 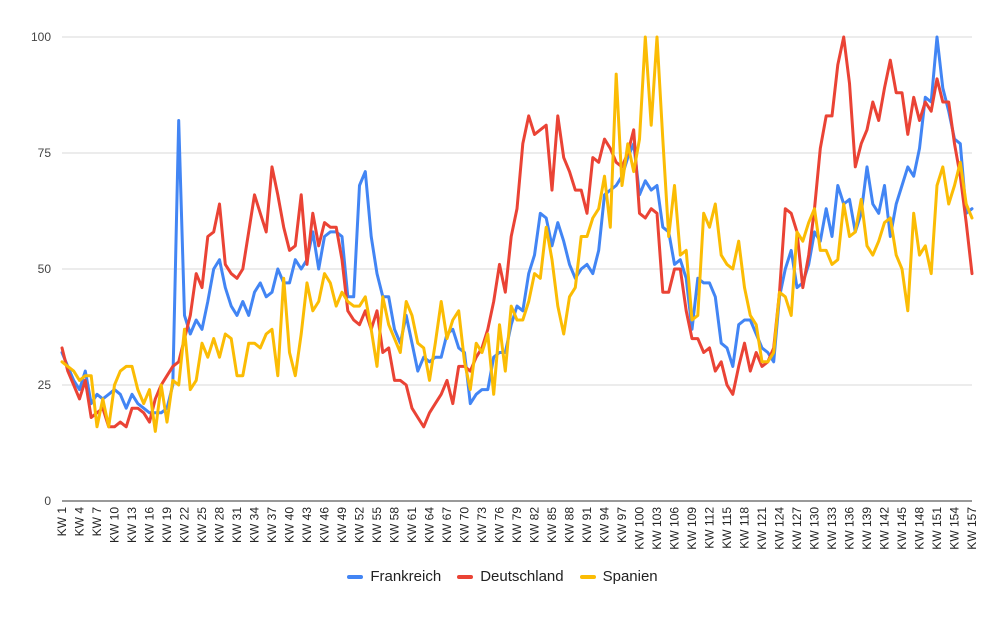 I want to click on x-tick-label: KW 130, so click(x=815, y=528).